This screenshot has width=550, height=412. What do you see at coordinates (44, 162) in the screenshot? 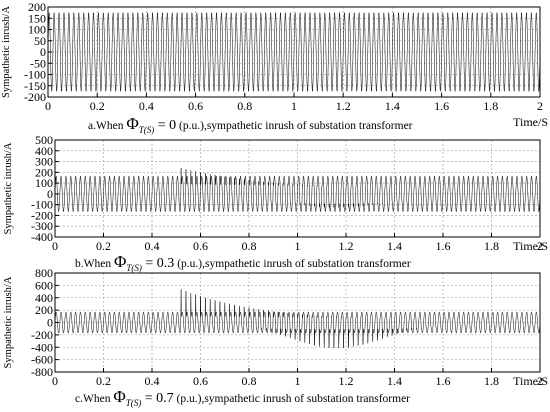
I see `y-tick-label: 300` at bounding box center [44, 162].